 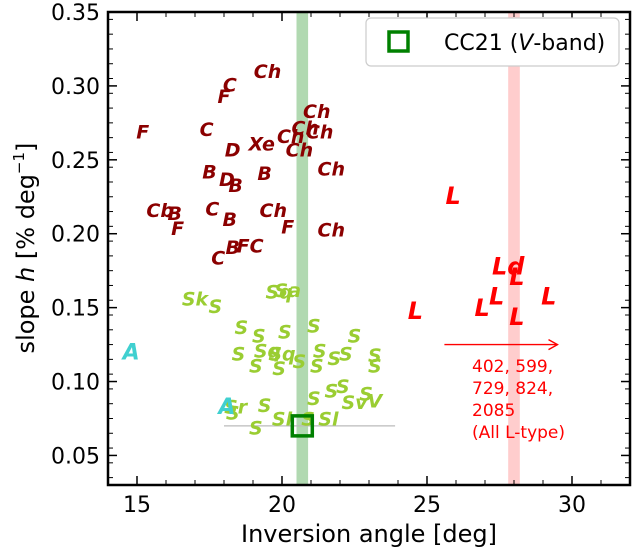 I want to click on point-c-complex-12: B, so click(x=209, y=173).